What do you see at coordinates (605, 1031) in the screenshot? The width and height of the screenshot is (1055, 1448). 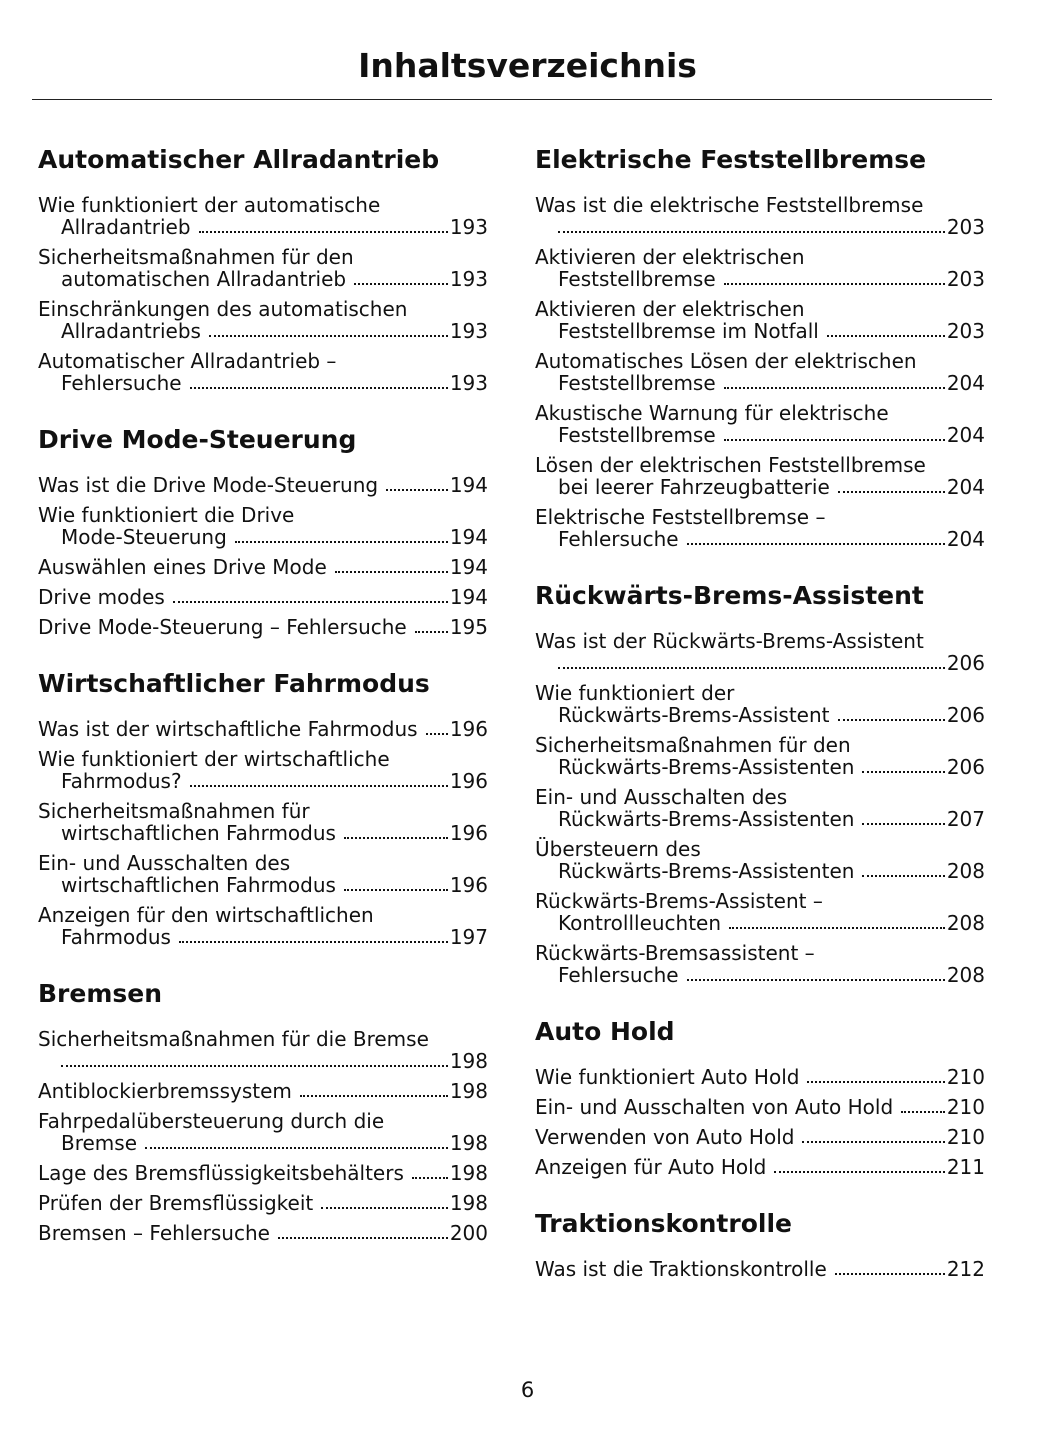 I see `section-heading: Auto Hold` at bounding box center [605, 1031].